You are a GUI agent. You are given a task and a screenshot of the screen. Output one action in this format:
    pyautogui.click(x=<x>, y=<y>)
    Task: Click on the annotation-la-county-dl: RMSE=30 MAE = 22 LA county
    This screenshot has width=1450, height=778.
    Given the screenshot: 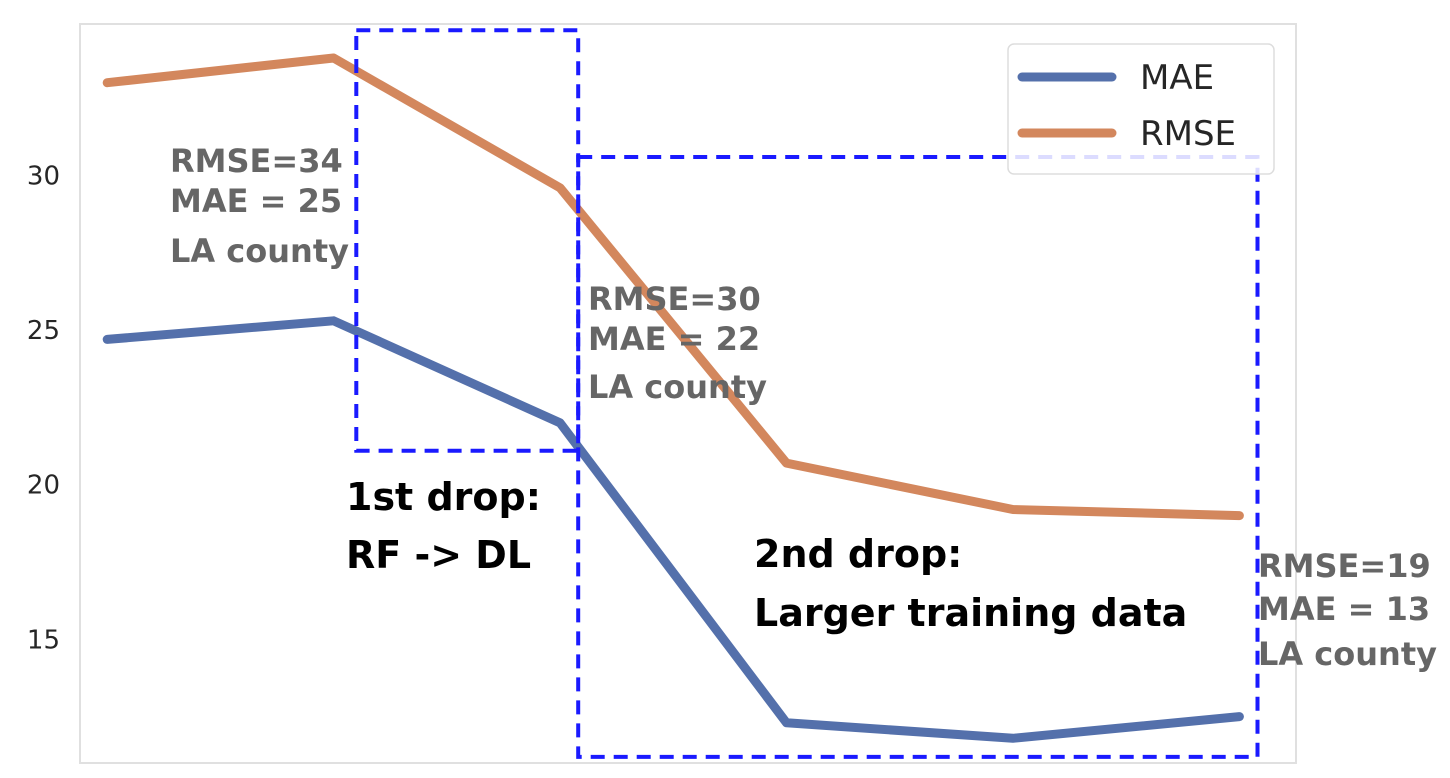 What is the action you would take?
    pyautogui.click(x=677, y=343)
    